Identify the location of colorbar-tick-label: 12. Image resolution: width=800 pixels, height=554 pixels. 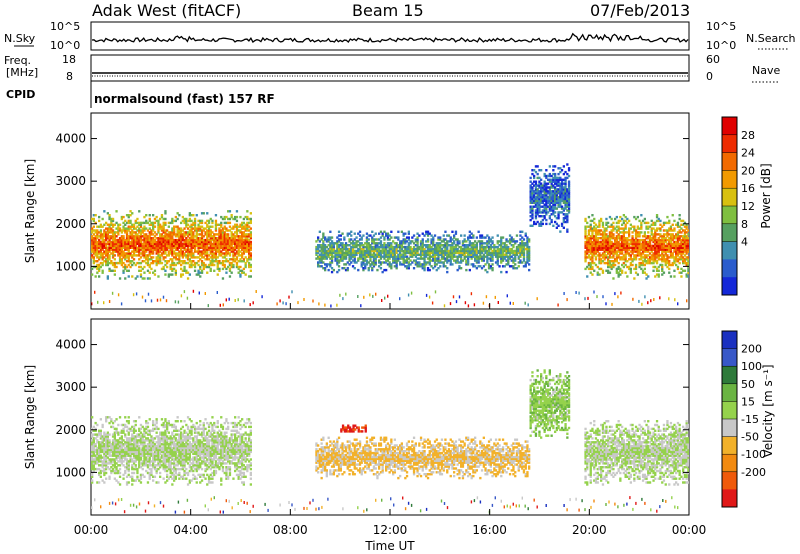
(748, 206).